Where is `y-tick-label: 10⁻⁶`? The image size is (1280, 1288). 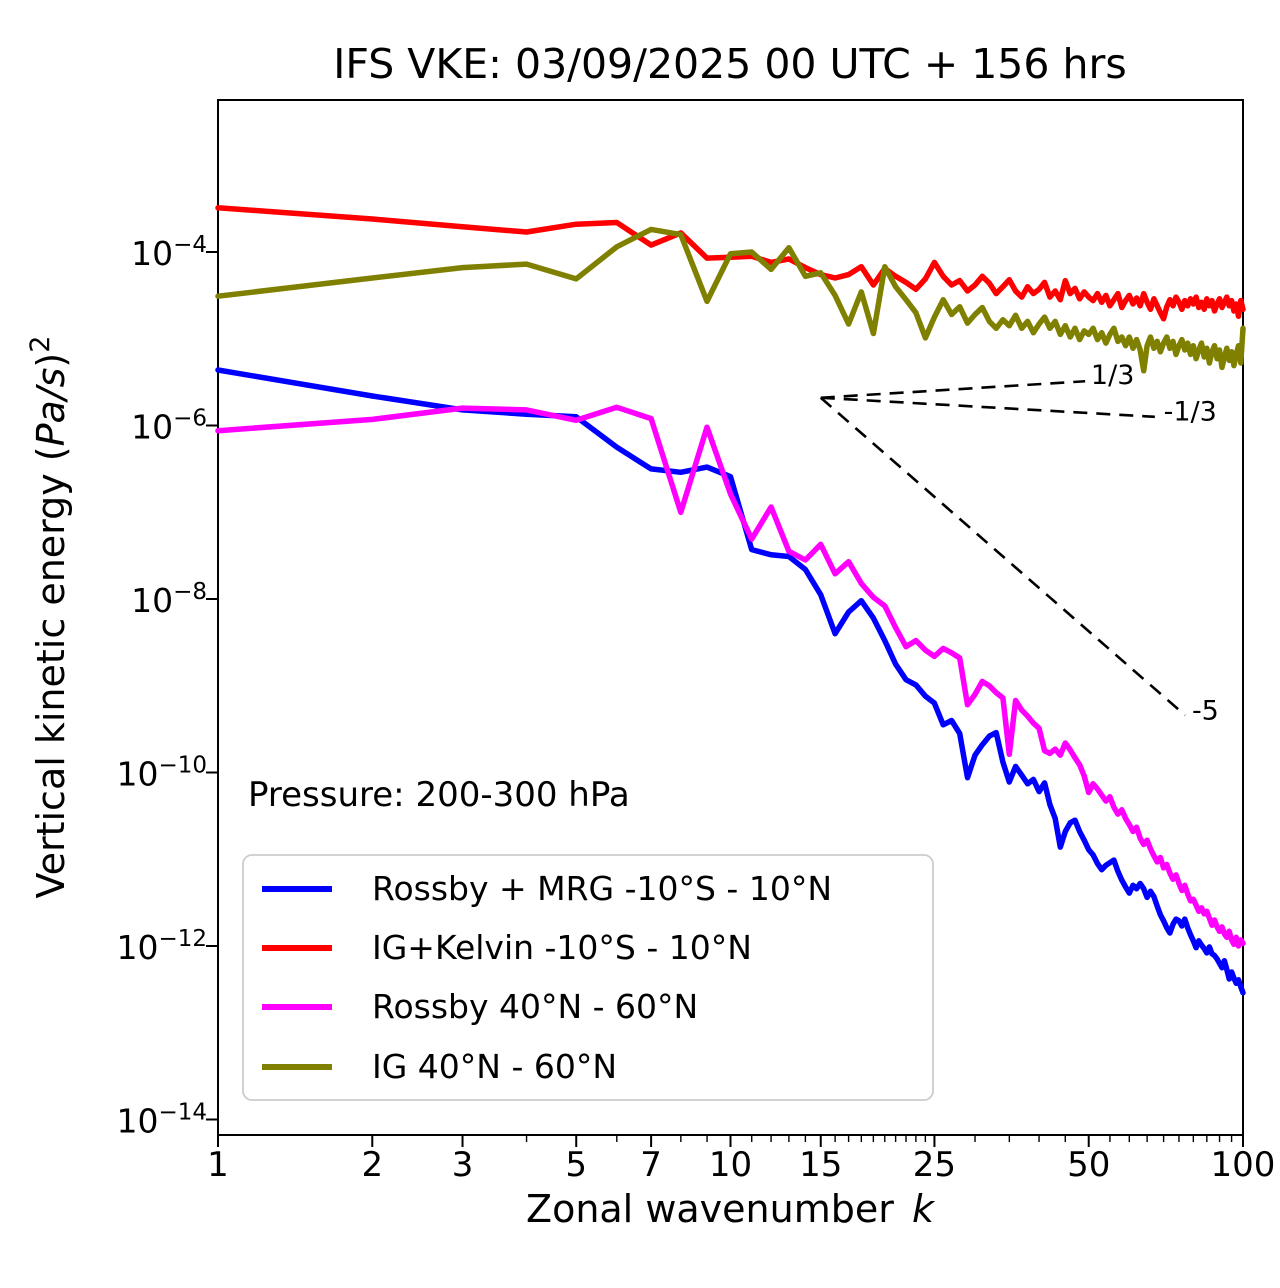
y-tick-label: 10⁻⁶ is located at coordinates (169, 426).